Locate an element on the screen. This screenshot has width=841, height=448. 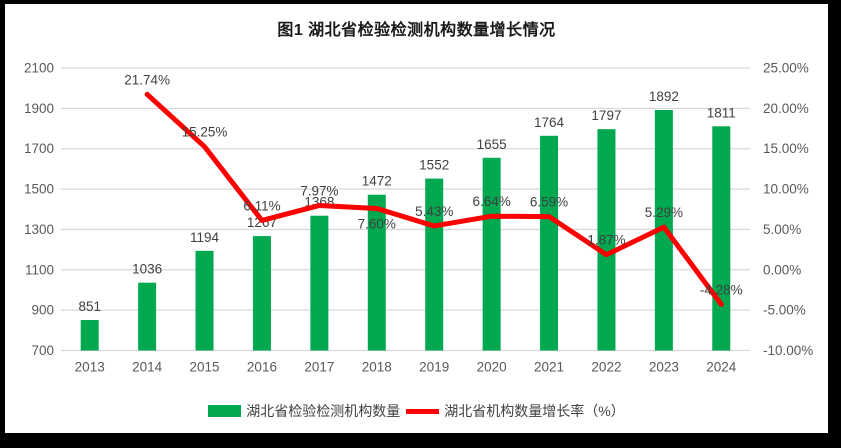
x-axis-tick: 2015 is located at coordinates (205, 367).